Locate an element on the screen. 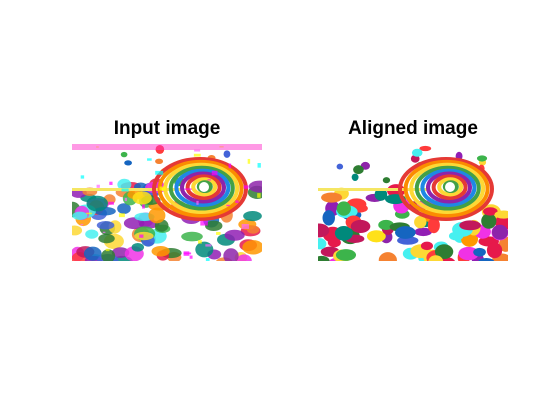  aligned-image-title: Aligned image is located at coordinates (413, 128).